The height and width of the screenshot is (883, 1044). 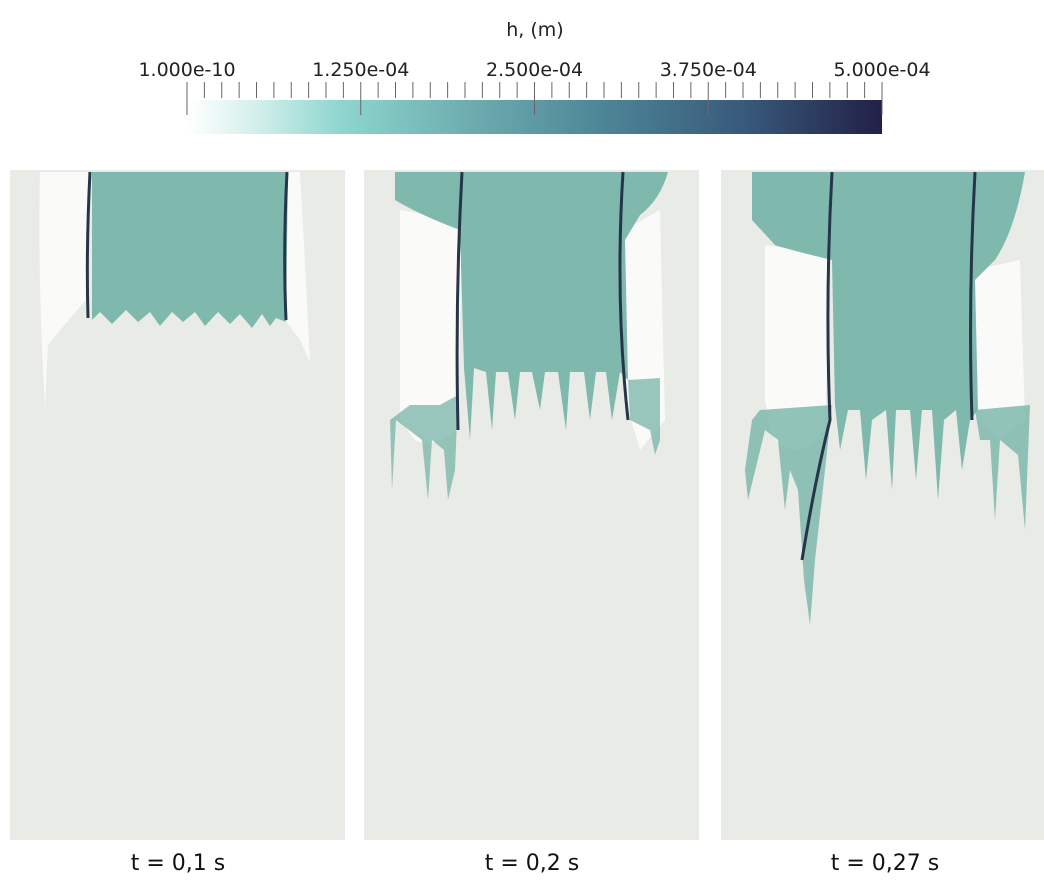 What do you see at coordinates (534, 70) in the screenshot?
I see `tick-label: 2.500e-04` at bounding box center [534, 70].